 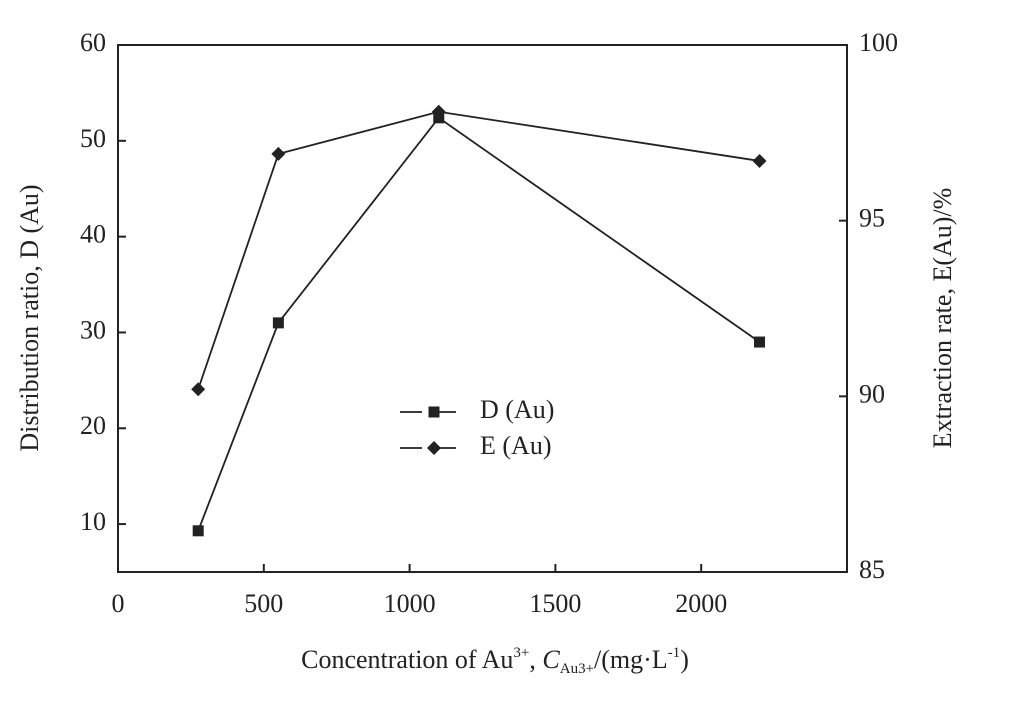 I want to click on y2-tick-label: 85, so click(x=872, y=569).